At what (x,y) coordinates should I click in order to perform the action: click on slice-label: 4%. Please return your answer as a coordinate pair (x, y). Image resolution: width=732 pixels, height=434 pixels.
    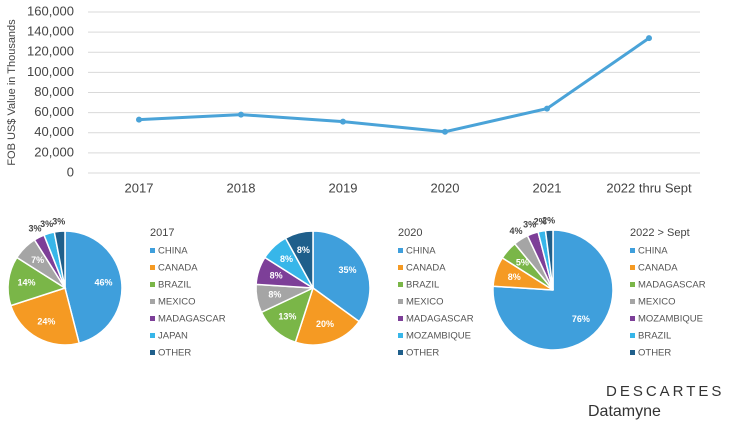
    Looking at the image, I should click on (516, 231).